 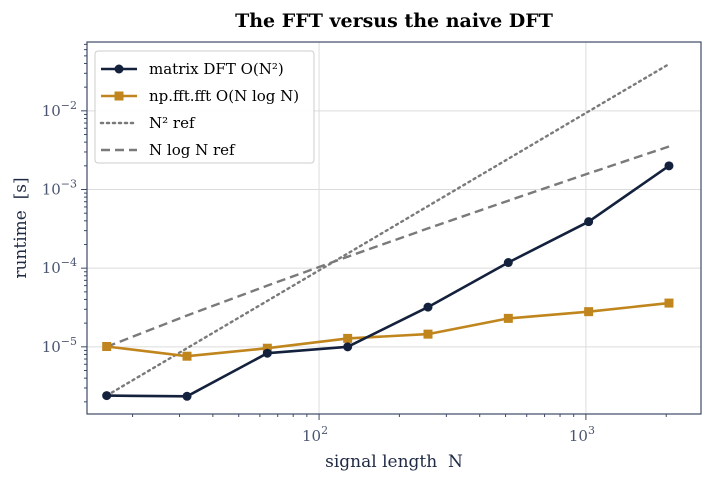 What do you see at coordinates (59, 109) in the screenshot?
I see `y-tick-label: 10⁻²` at bounding box center [59, 109].